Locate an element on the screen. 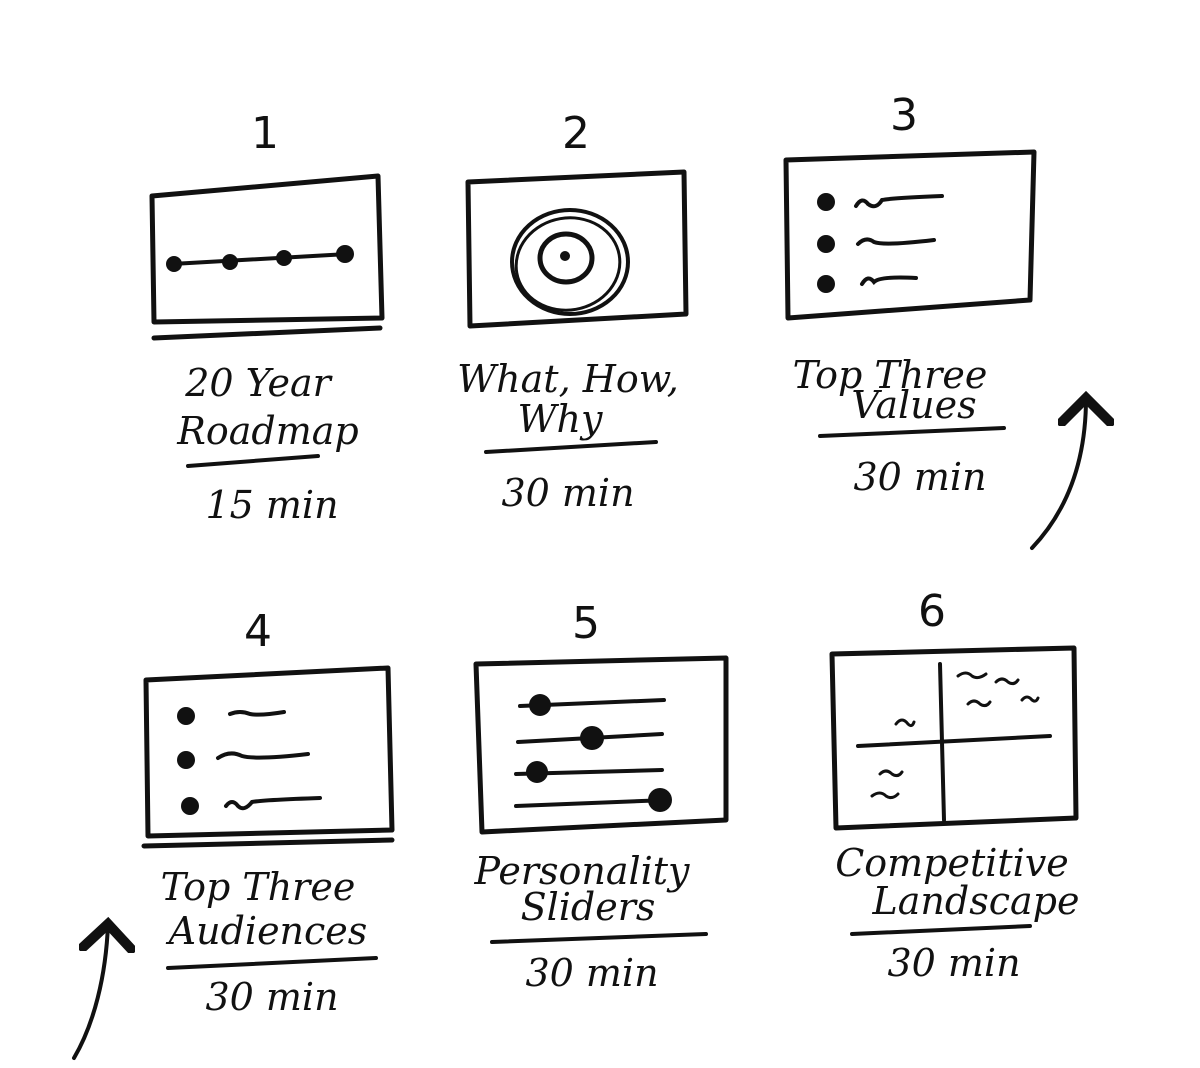 This screenshot has width=1200, height=1068. step-5-title-line-2: Sliders is located at coordinates (588, 907).